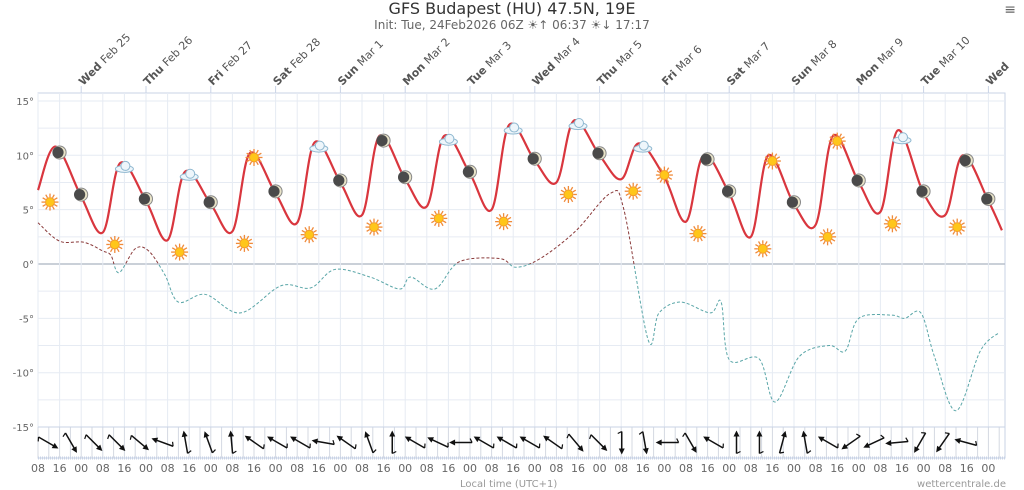 This screenshot has width=1024, height=490. I want to click on sunrise-time: 06:37, so click(569, 25).